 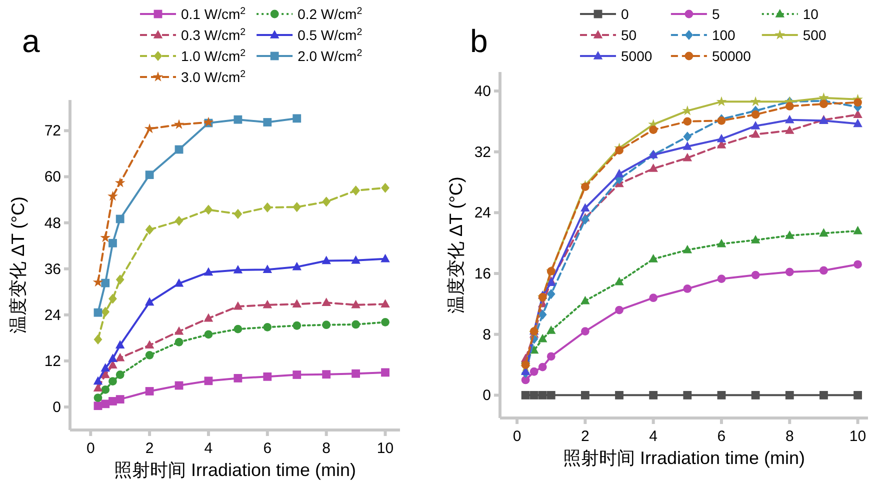 I want to click on x-axis-title: 照射时间 Irradiation time (min), so click(x=235, y=470).